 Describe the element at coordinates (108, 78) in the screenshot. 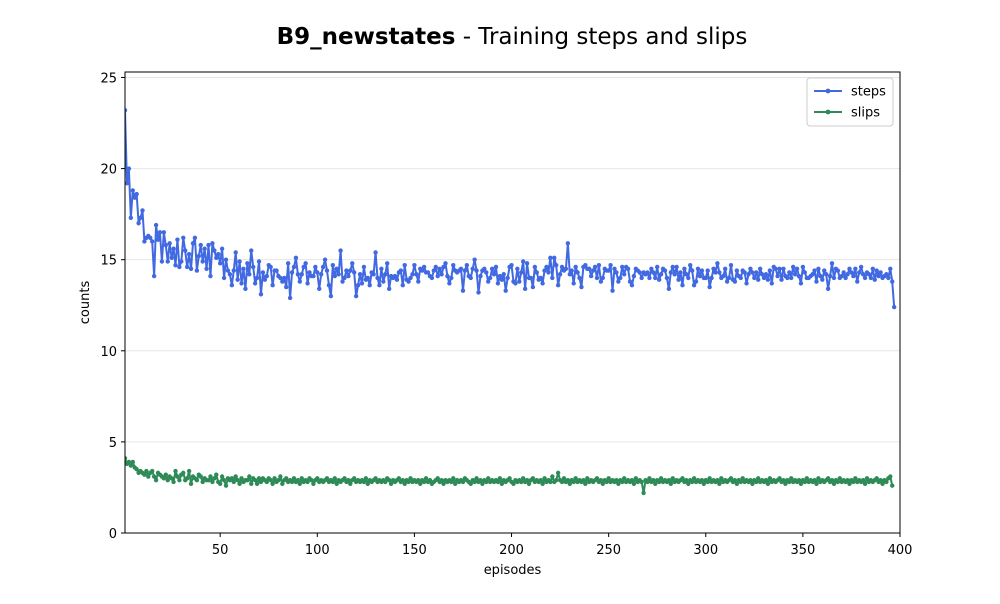

I see `y-tick-label: 25` at that location.